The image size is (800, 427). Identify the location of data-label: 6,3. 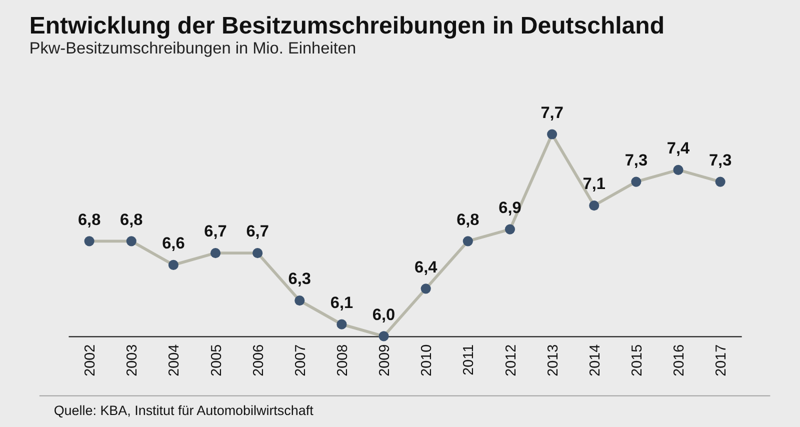
(299, 279).